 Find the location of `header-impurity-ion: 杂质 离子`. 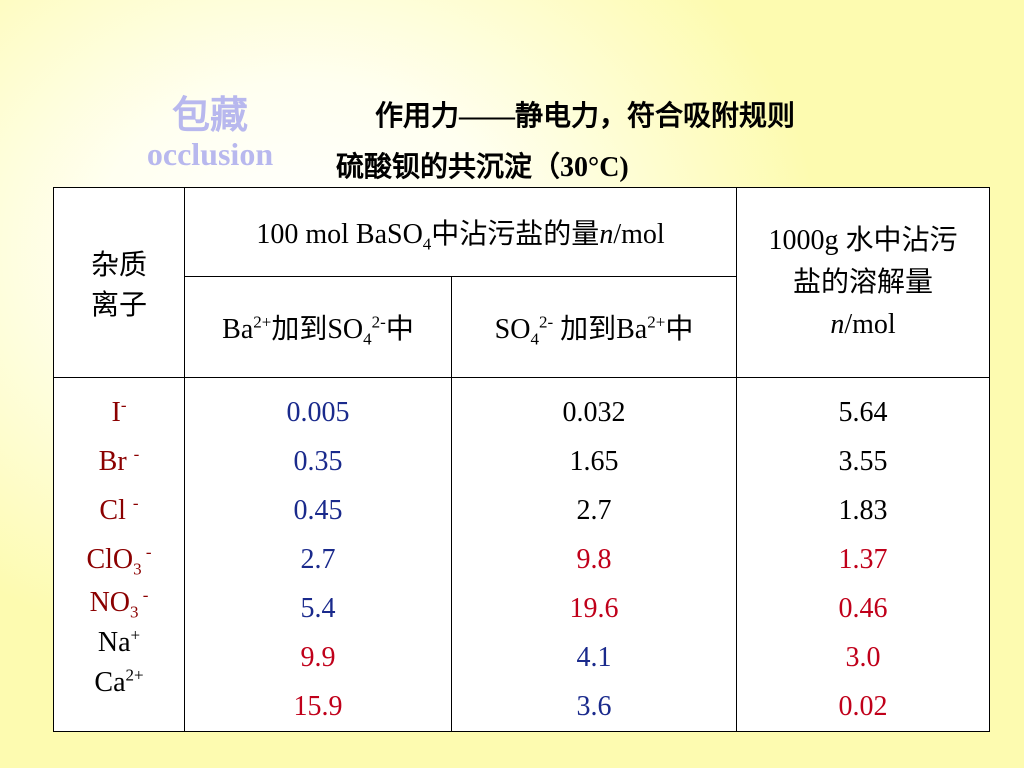

header-impurity-ion: 杂质 离子 is located at coordinates (119, 282).